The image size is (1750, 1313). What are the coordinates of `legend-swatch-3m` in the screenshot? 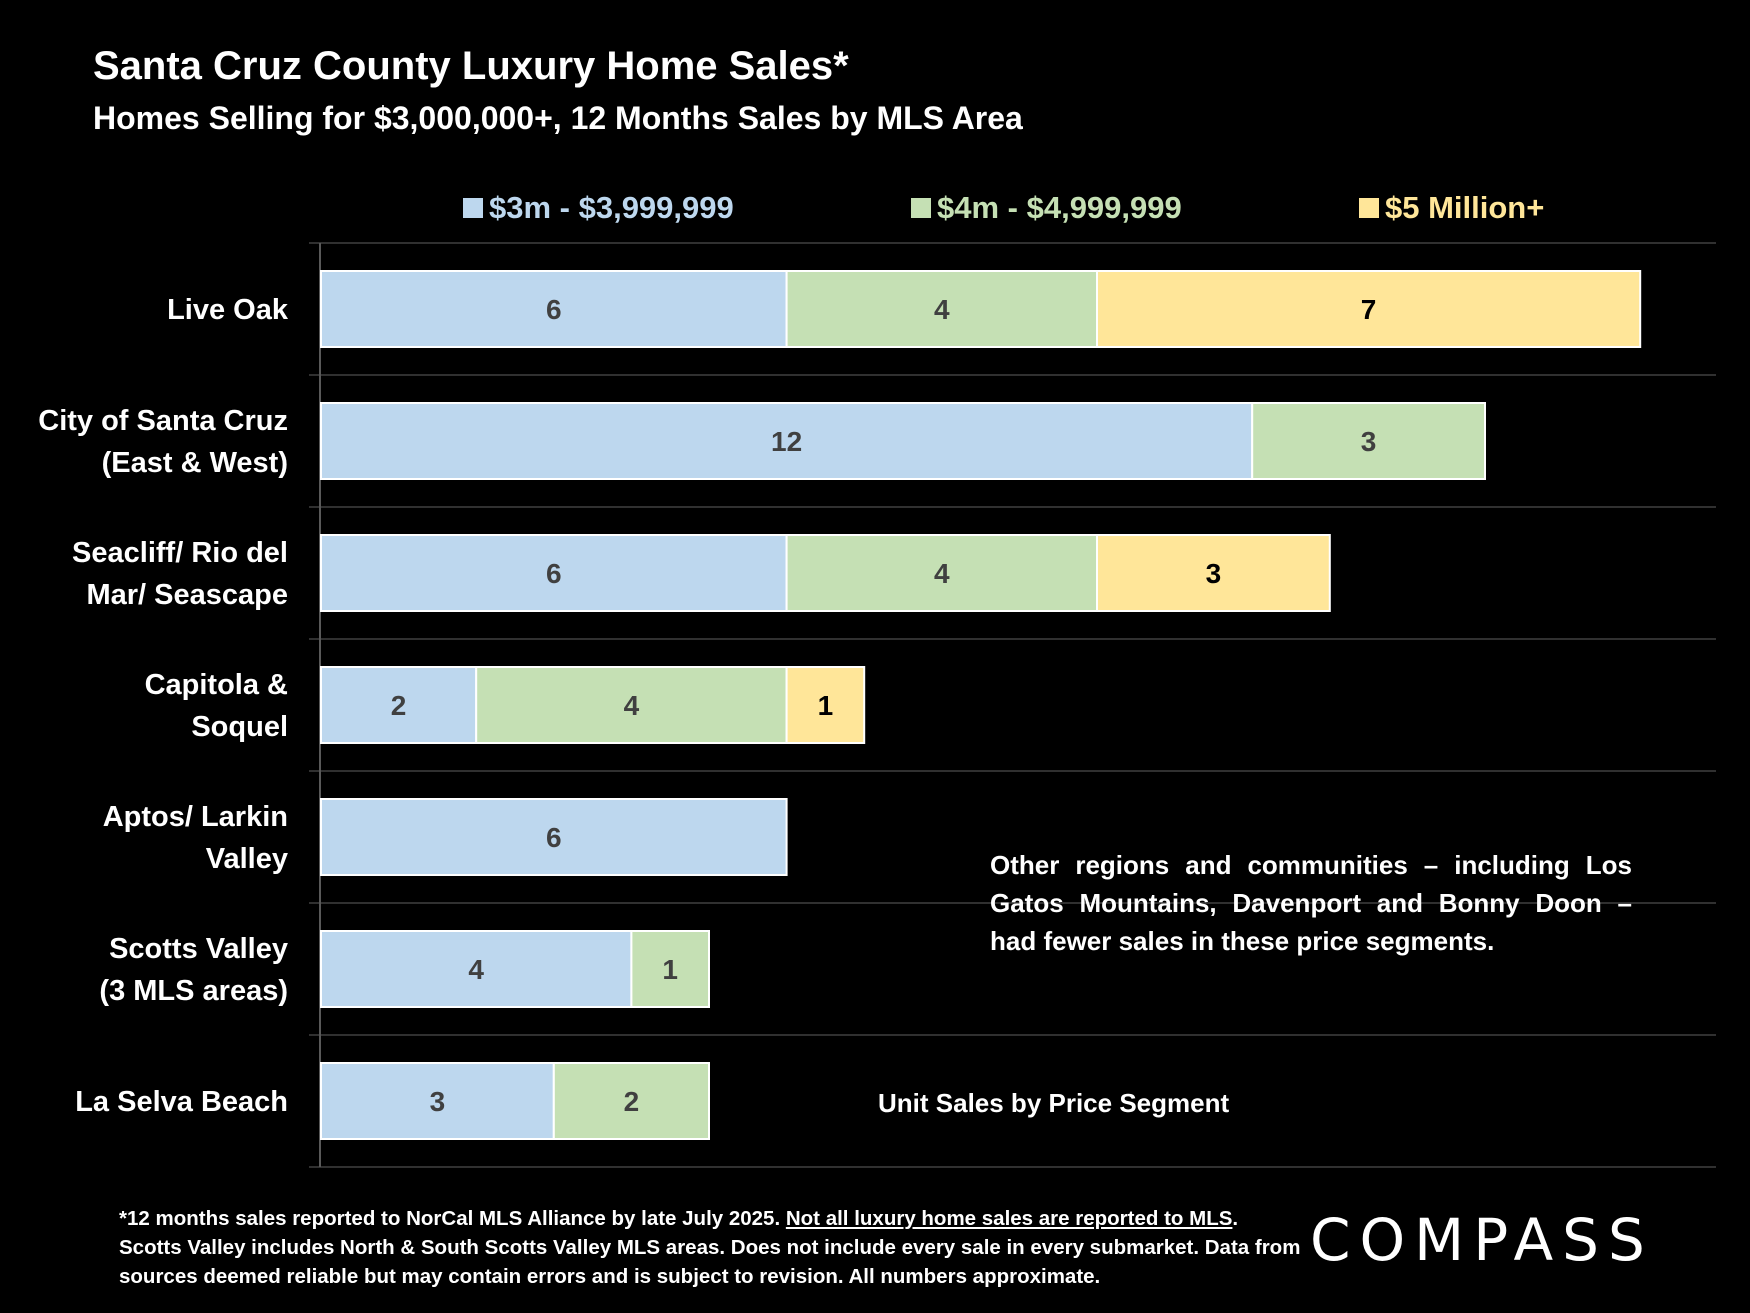 It's located at (473, 208).